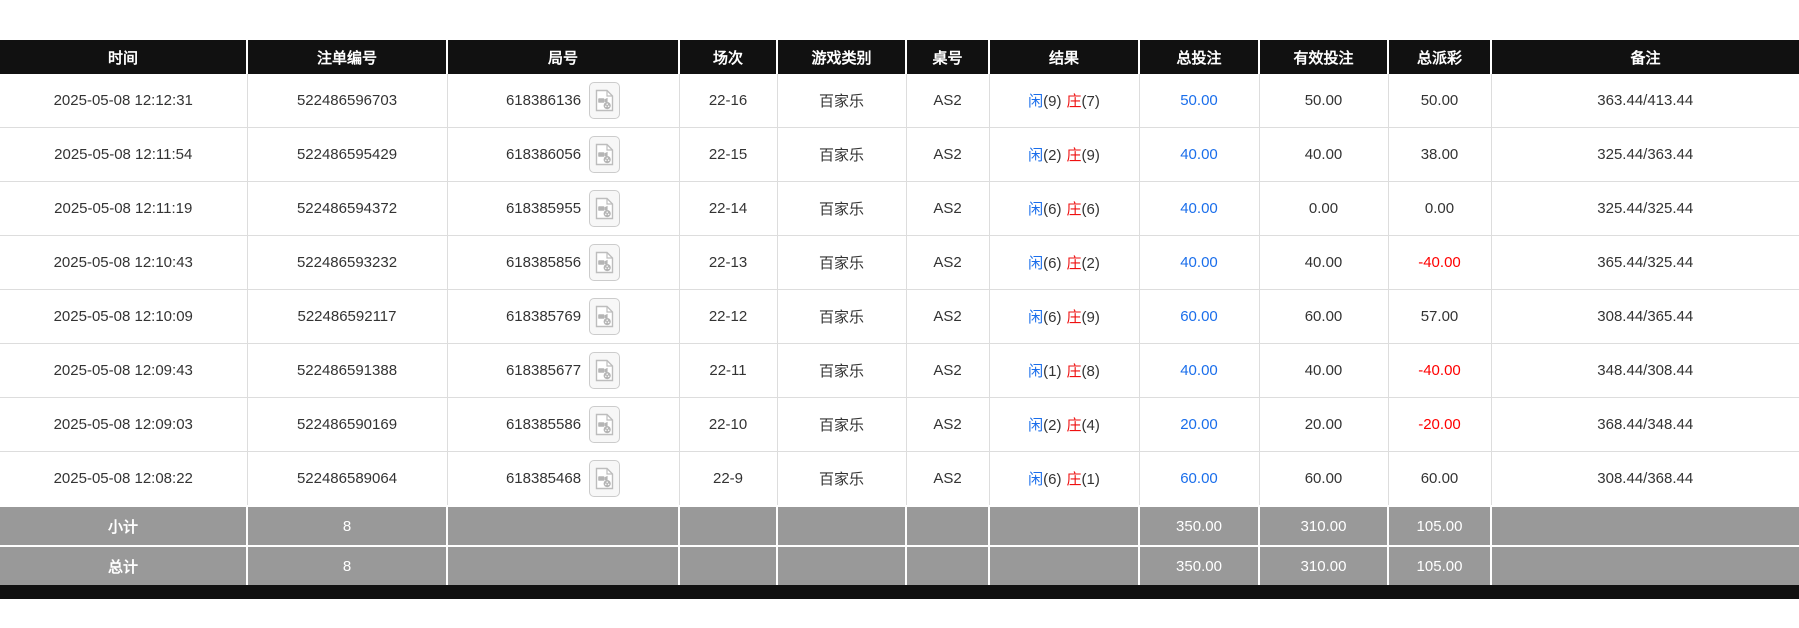  I want to click on cell-round-id: 618386136, so click(563, 101).